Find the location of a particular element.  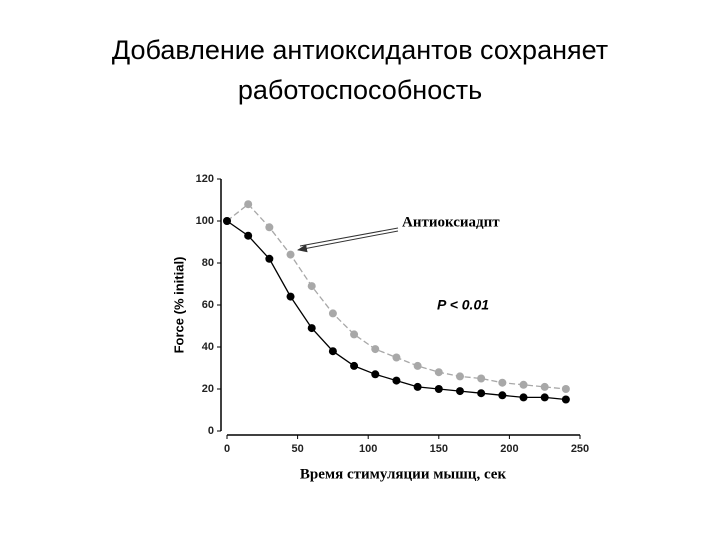

annotation: Антиоксиадпт is located at coordinates (451, 222).